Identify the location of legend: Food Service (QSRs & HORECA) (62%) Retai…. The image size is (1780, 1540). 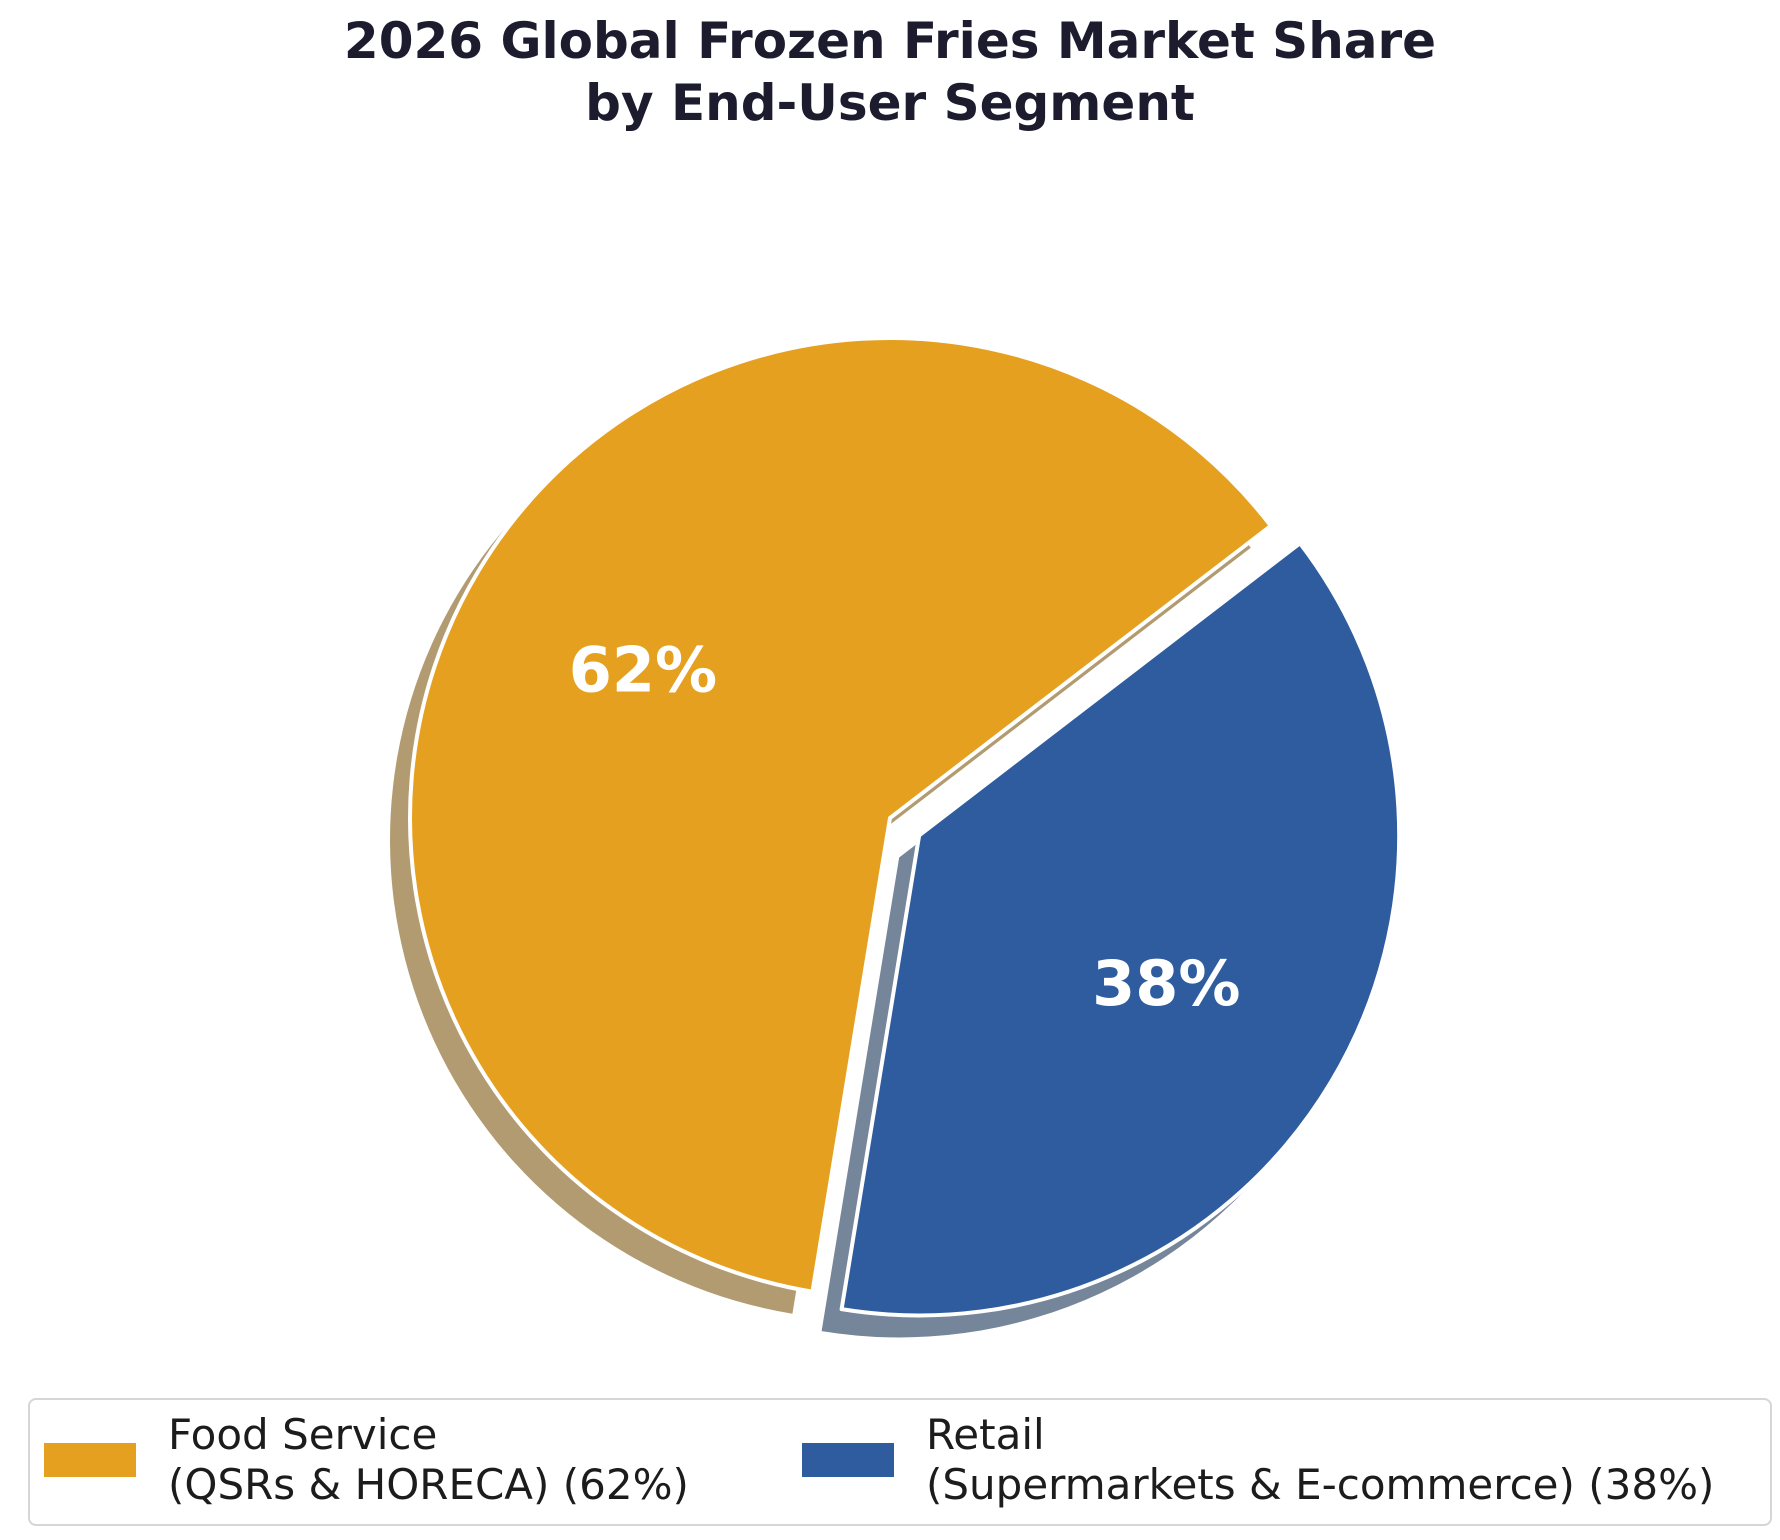
(900, 1462).